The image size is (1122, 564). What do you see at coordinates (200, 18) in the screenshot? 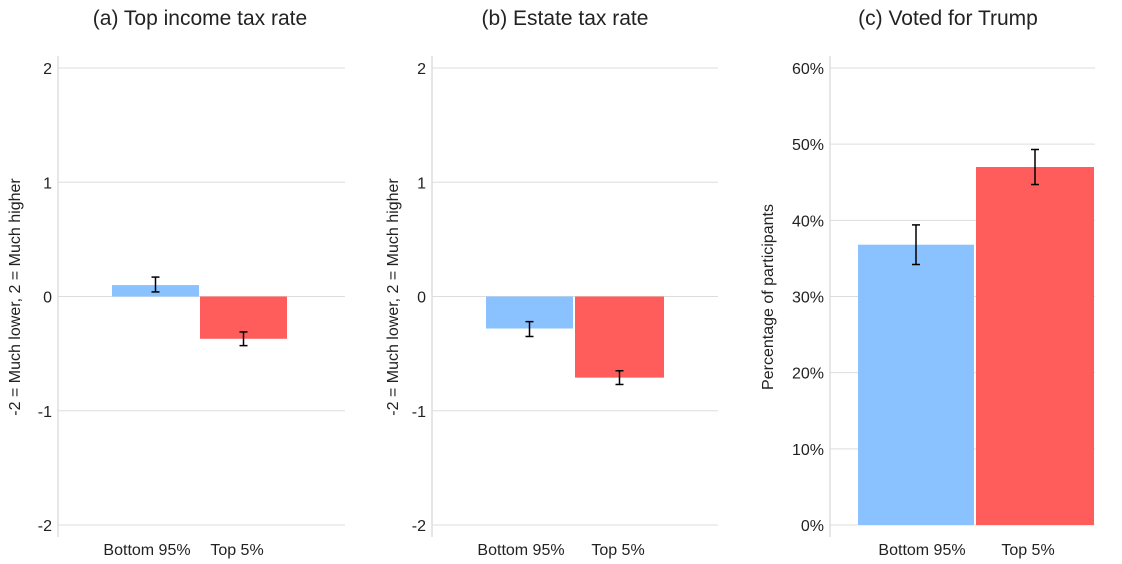
I see `chart-title: (a) Top income tax rate` at bounding box center [200, 18].